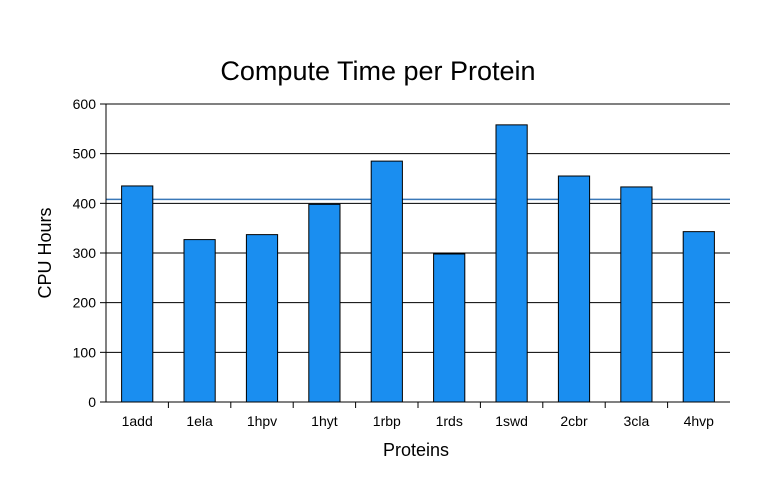  Describe the element at coordinates (262, 421) in the screenshot. I see `x-tick-label: 1hpv` at that location.